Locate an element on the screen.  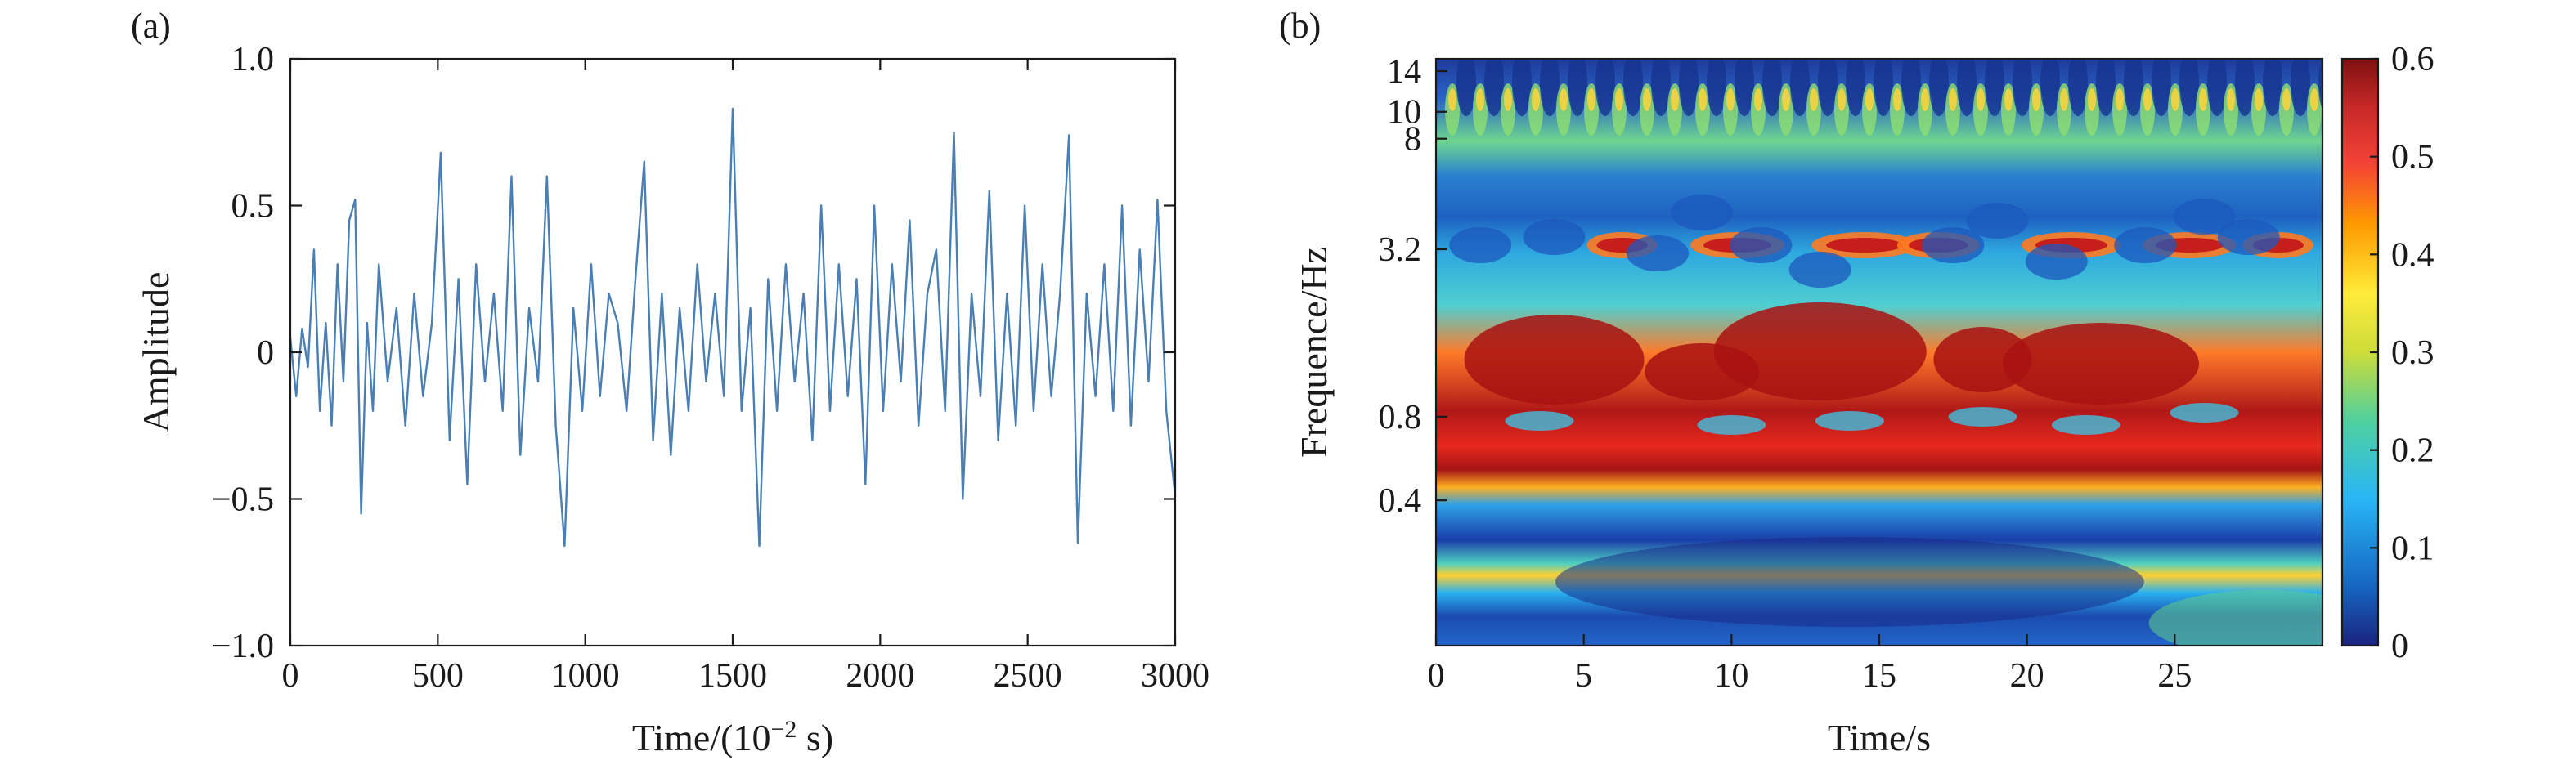
colorbar-tick-label: 0.2 is located at coordinates (2413, 451).